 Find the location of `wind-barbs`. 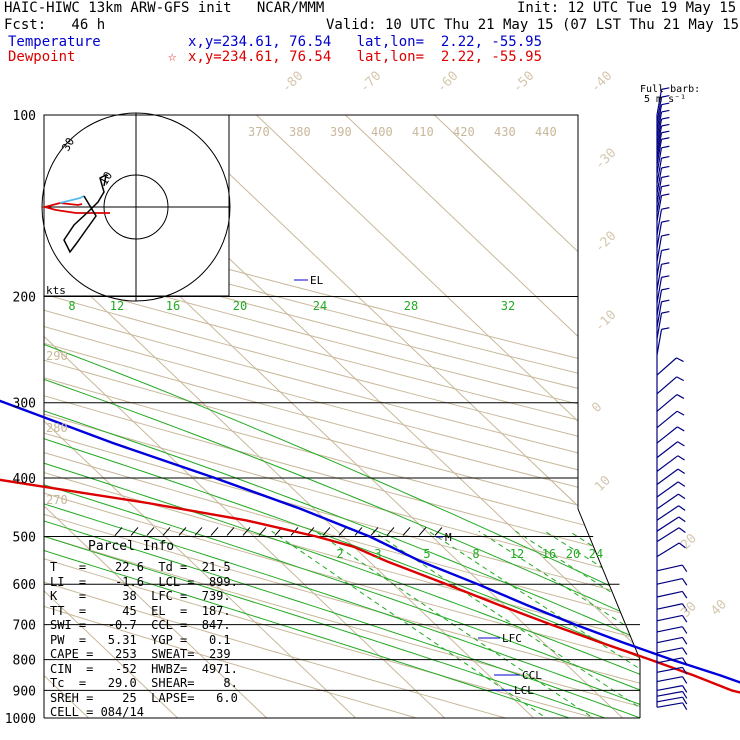

wind-barbs is located at coordinates (672, 398).